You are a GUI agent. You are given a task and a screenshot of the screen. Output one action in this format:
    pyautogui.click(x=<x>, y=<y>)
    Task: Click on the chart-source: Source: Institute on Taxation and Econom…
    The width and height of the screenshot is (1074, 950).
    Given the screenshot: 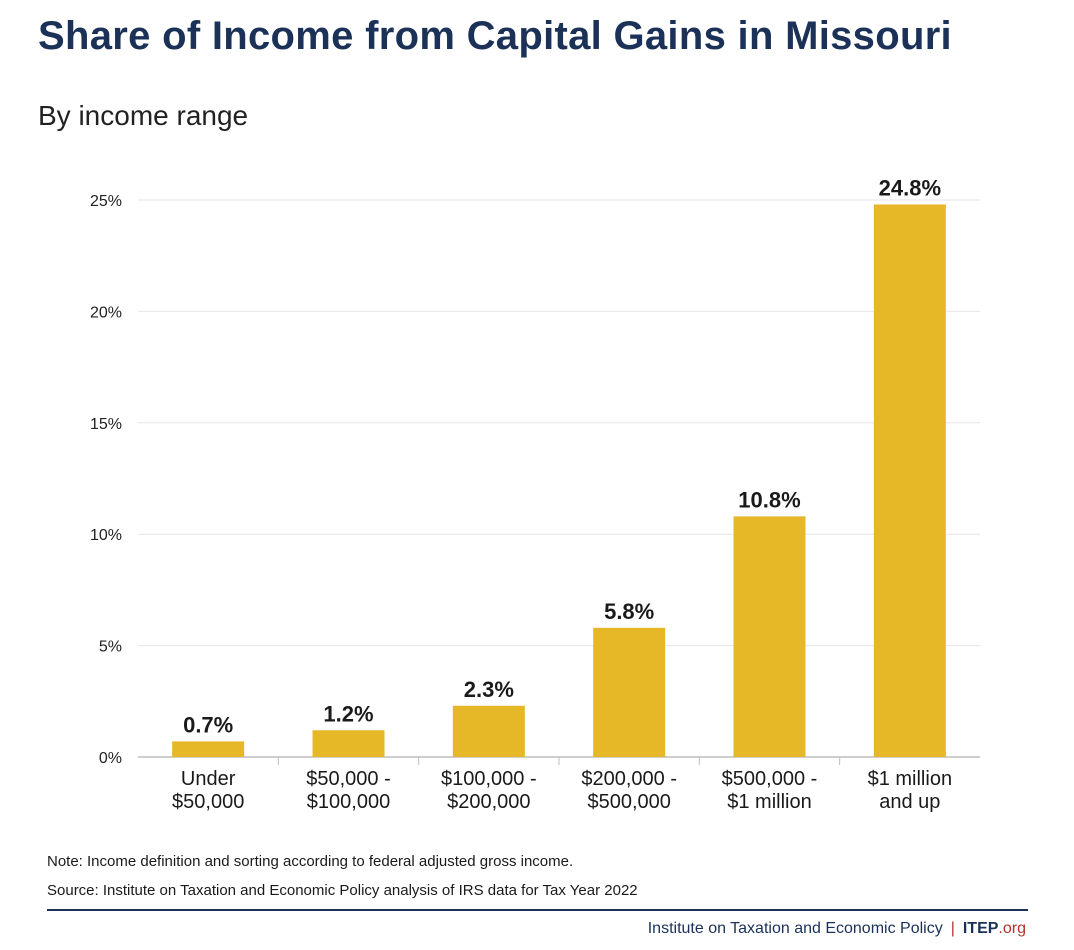 What is the action you would take?
    pyautogui.click(x=342, y=890)
    